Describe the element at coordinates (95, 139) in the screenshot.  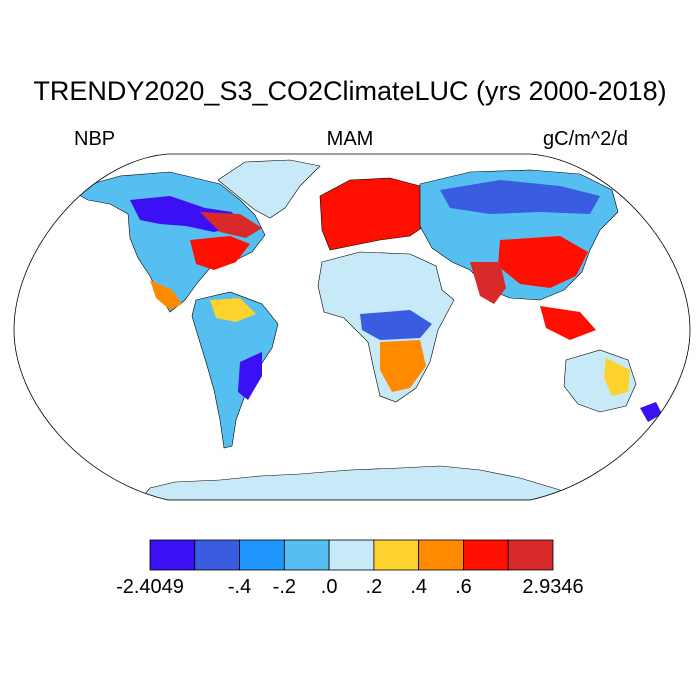
I see `variable-label: NBP` at that location.